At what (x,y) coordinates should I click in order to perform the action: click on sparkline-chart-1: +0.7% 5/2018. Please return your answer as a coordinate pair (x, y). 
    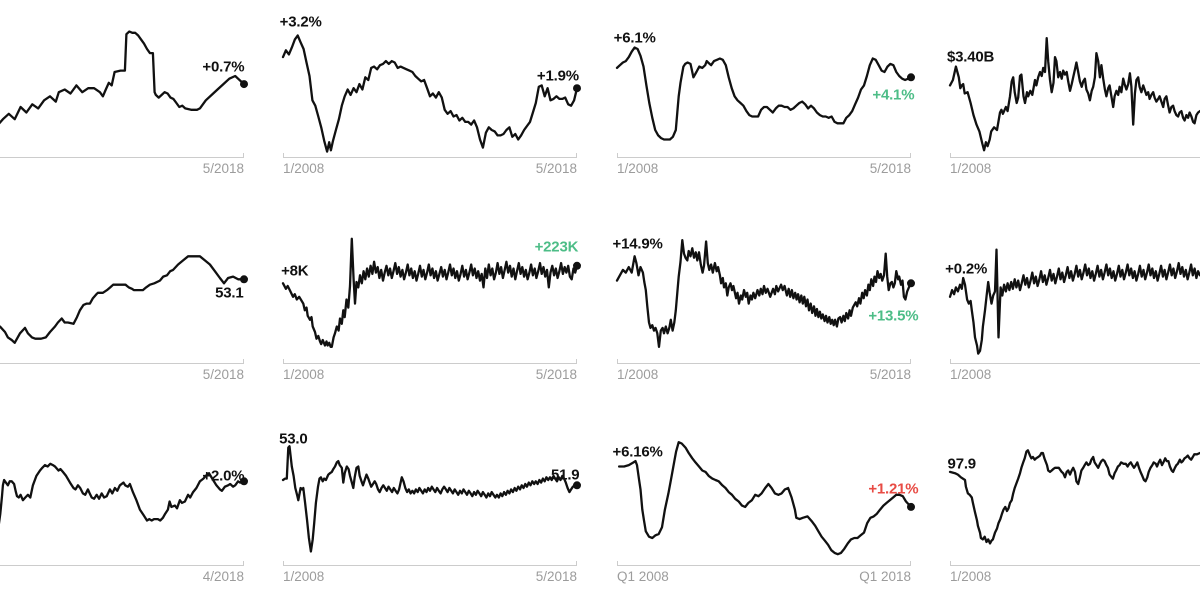
    Looking at the image, I should click on (124, 108).